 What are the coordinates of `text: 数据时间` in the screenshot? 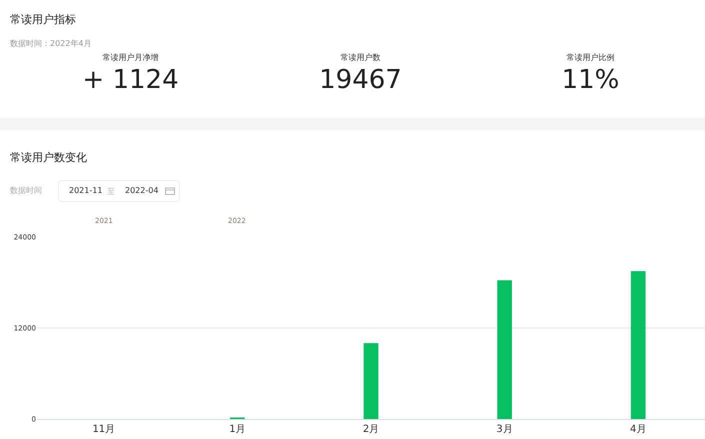 It's located at (26, 190).